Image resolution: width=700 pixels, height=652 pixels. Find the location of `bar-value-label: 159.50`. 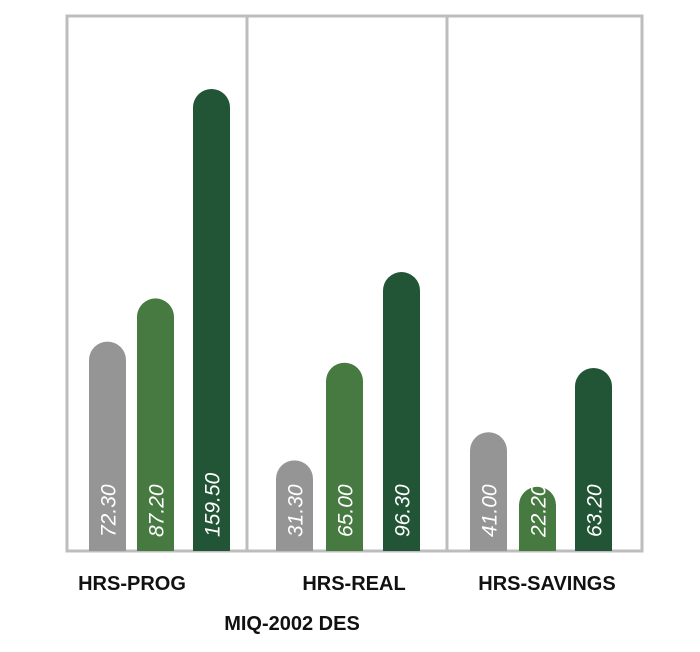

bar-value-label: 159.50 is located at coordinates (213, 504).